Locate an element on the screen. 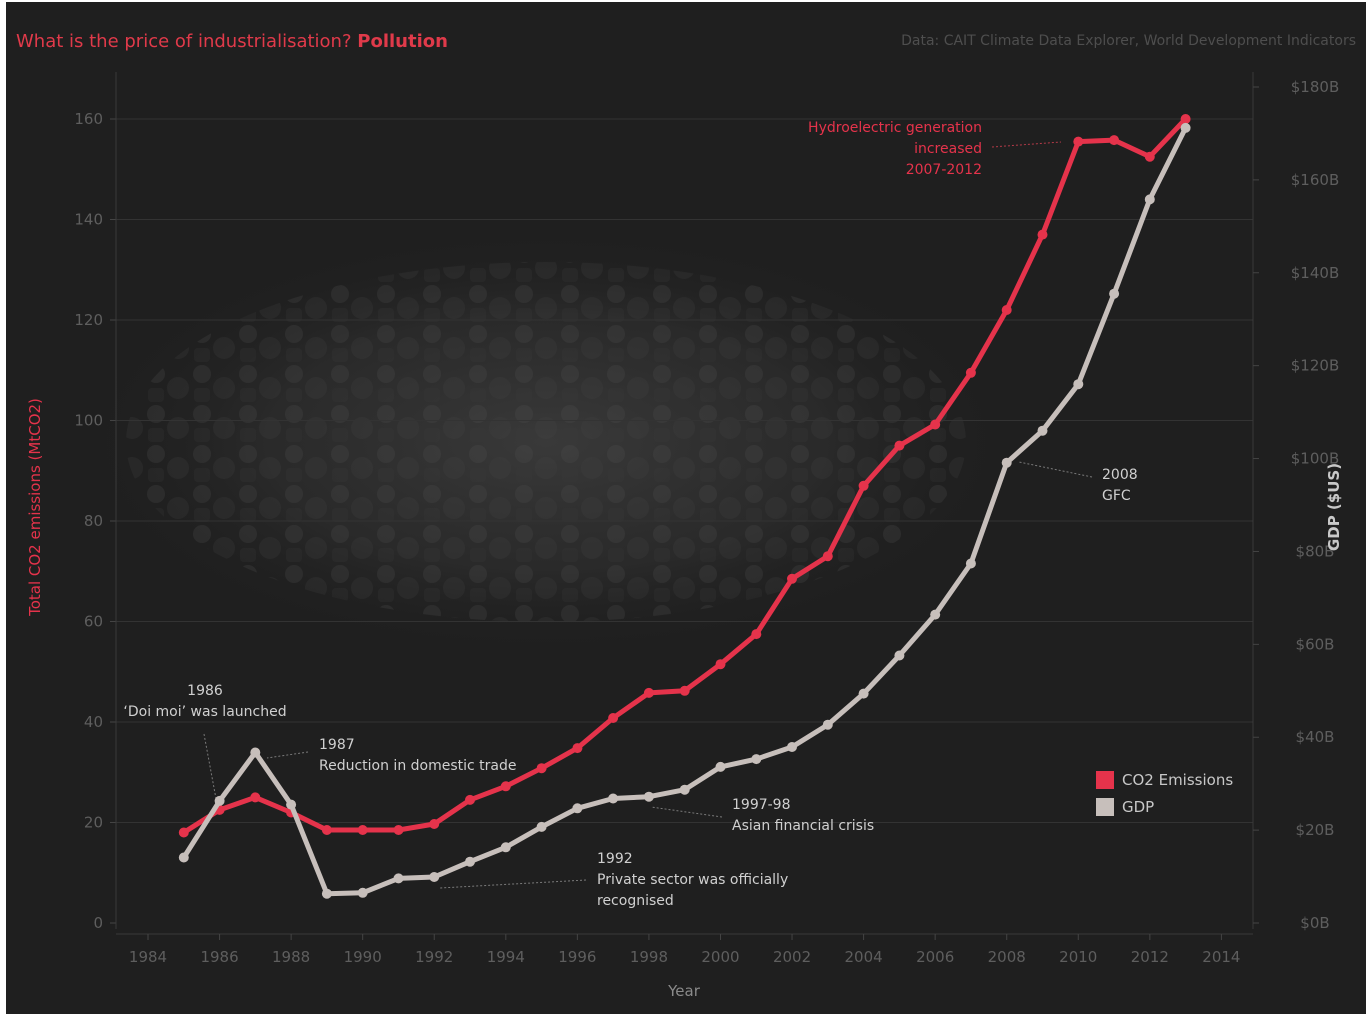  title-main: What is the price of industrialisation? is located at coordinates (184, 41).